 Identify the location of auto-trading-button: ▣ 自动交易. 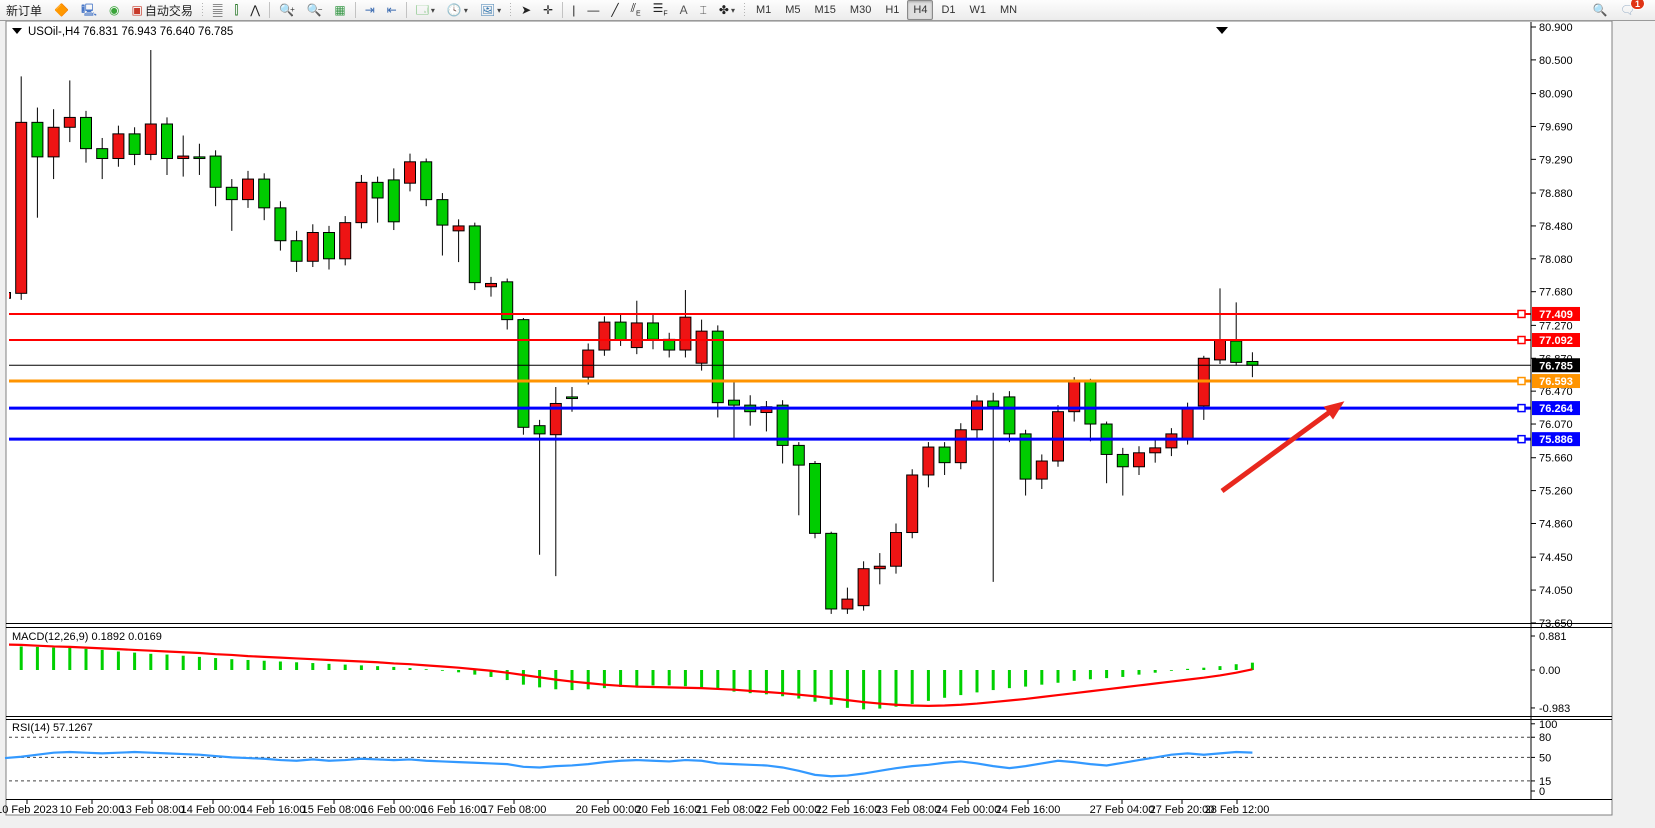
(161, 10).